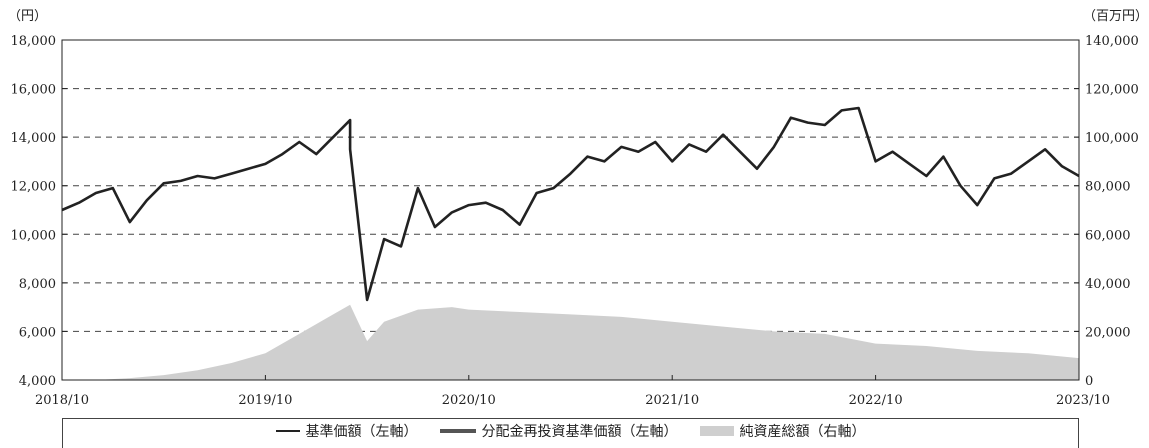 Image resolution: width=1149 pixels, height=448 pixels. I want to click on legend-item-nav: 基準価額（左軸）, so click(346, 431).